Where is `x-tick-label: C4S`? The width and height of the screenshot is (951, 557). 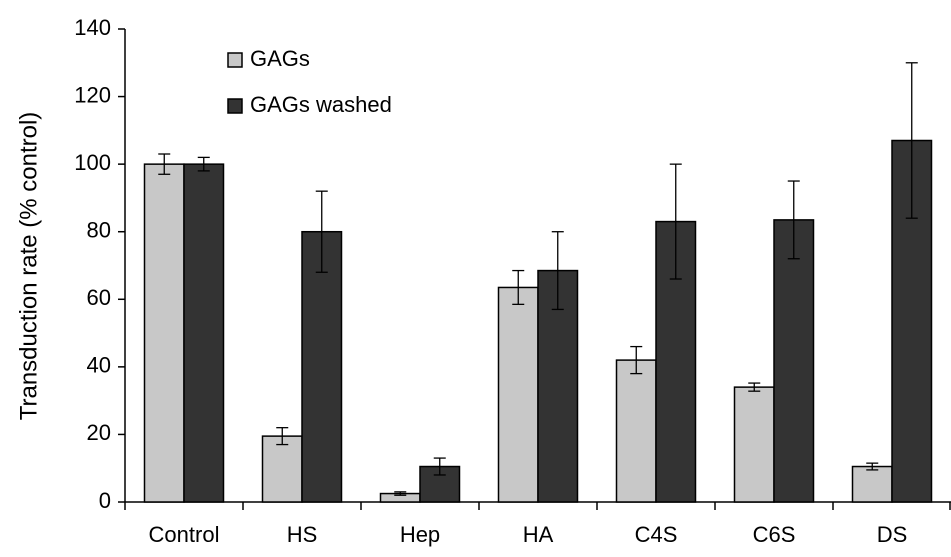 x-tick-label: C4S is located at coordinates (656, 534).